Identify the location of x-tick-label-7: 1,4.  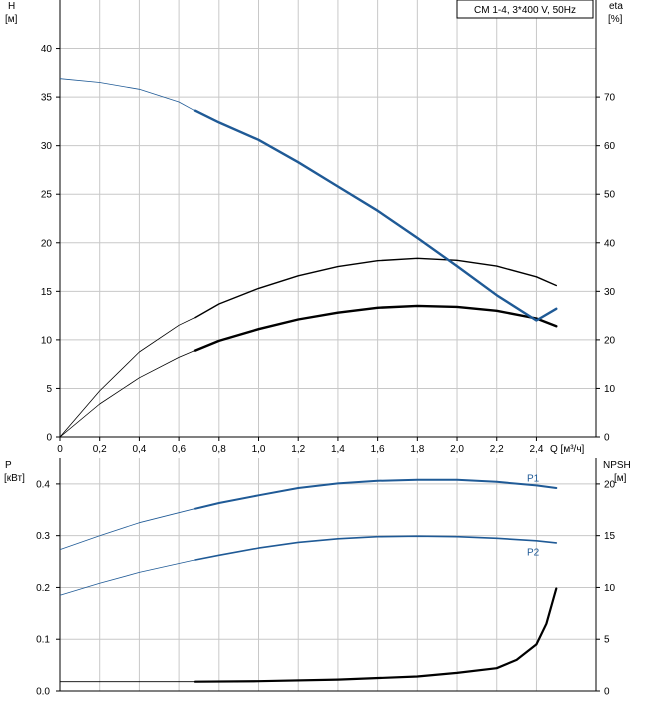
(338, 449).